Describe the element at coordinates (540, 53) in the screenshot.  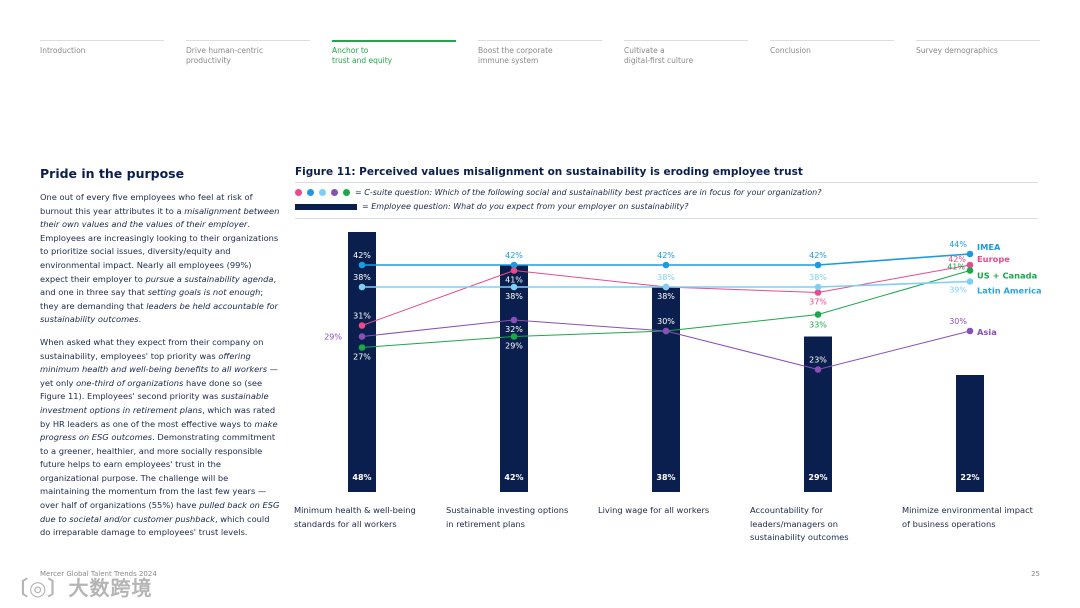
I see `nav-item: Boost the corporate immune system` at that location.